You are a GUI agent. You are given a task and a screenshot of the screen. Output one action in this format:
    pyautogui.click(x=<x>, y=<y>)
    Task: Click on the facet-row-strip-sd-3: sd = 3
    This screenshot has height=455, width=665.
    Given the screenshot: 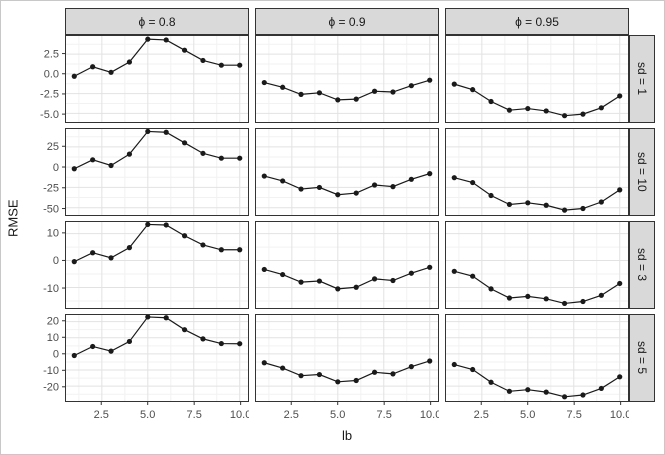 What is the action you would take?
    pyautogui.click(x=642, y=265)
    